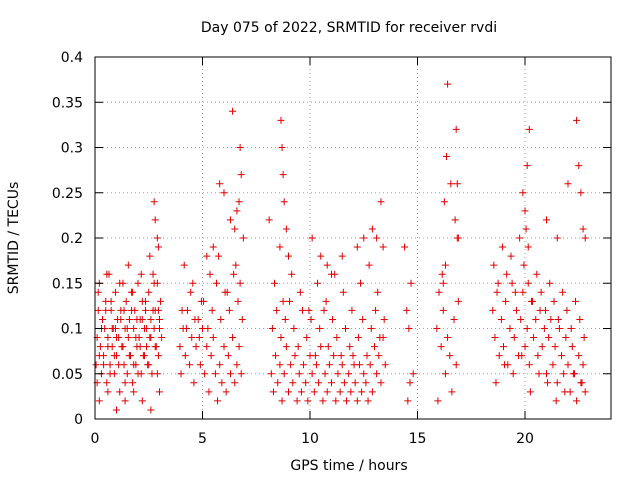 This screenshot has height=480, width=640. I want to click on x-tick-label: 0, so click(95, 439).